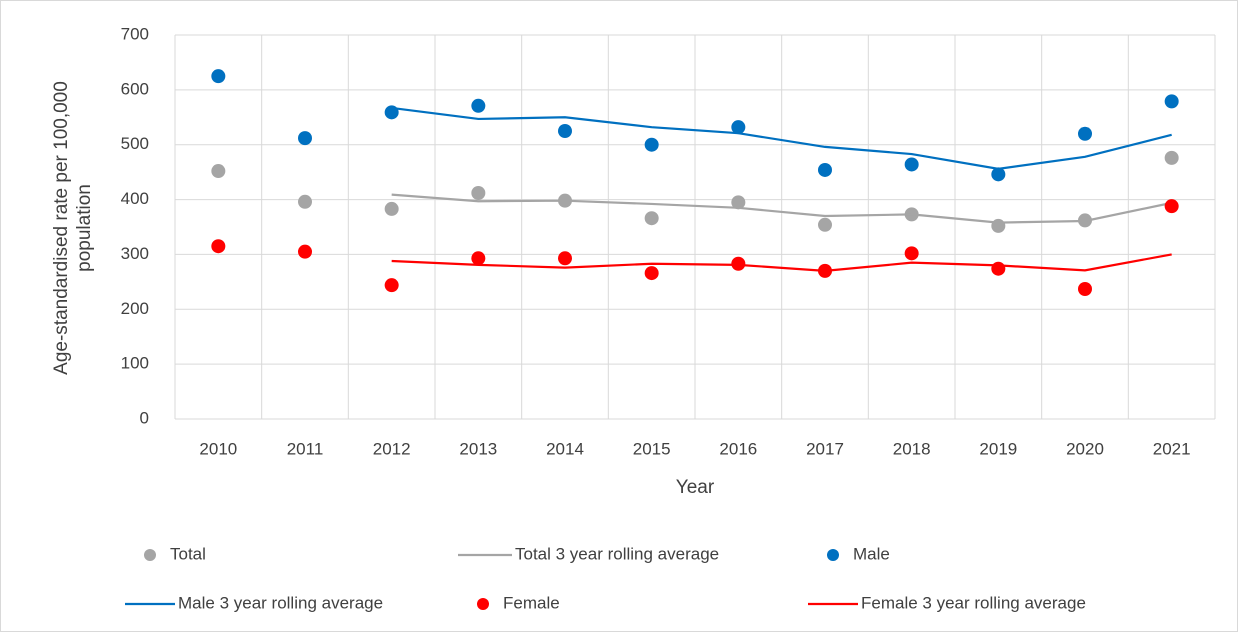 Image resolution: width=1239 pixels, height=633 pixels. I want to click on legend-label: Female 3 year rolling average, so click(973, 602).